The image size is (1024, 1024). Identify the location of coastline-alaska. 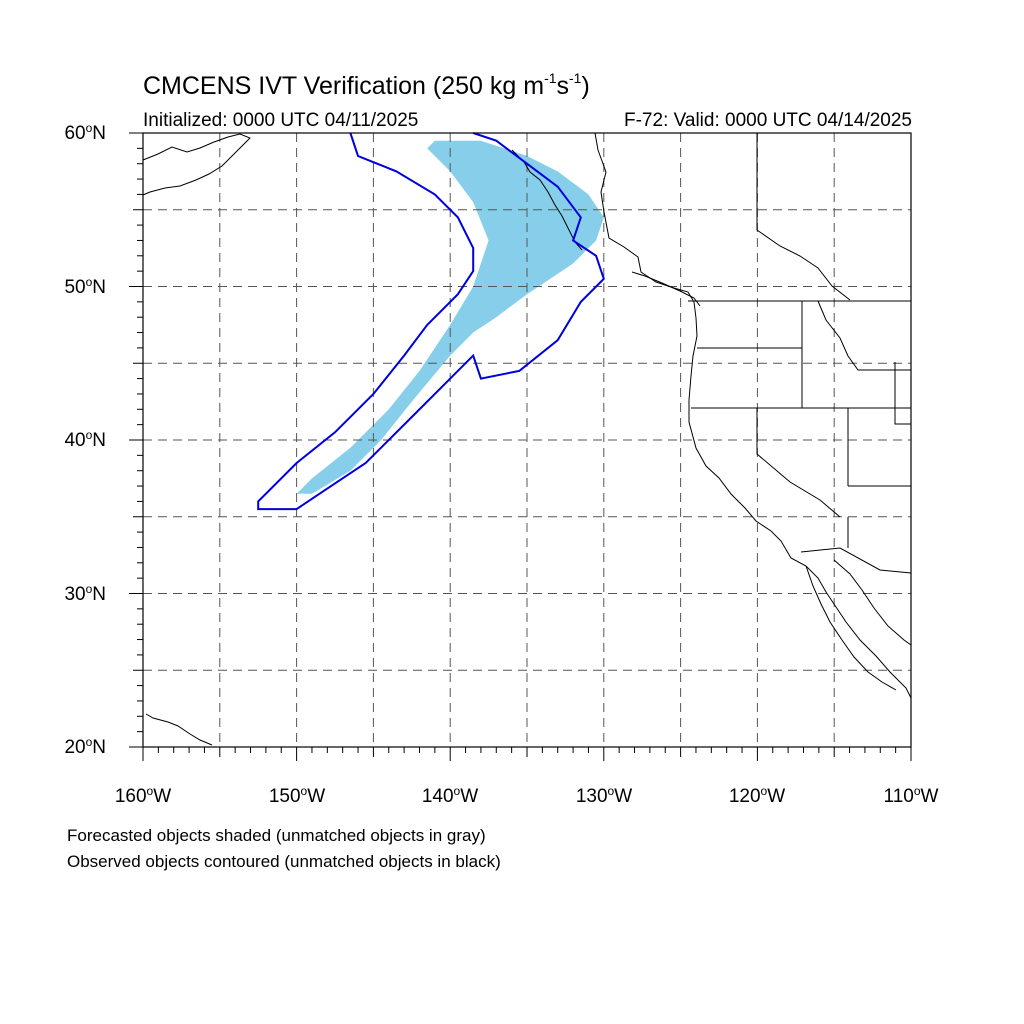
(196, 164).